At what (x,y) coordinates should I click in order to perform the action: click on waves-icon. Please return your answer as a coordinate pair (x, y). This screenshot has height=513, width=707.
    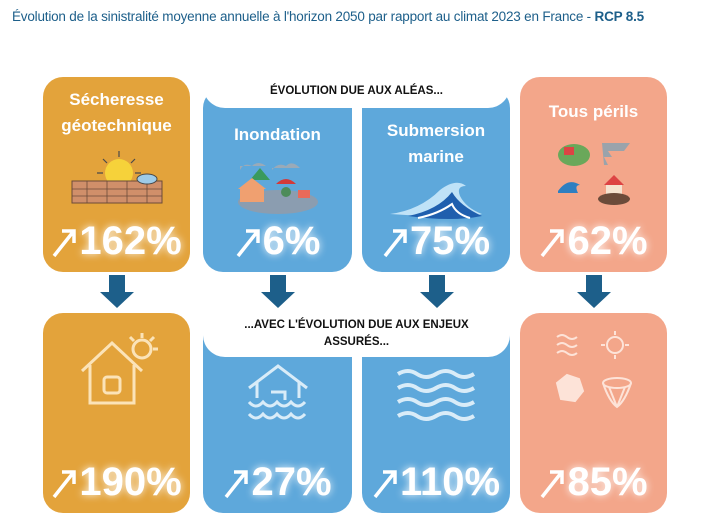
    Looking at the image, I should click on (436, 395).